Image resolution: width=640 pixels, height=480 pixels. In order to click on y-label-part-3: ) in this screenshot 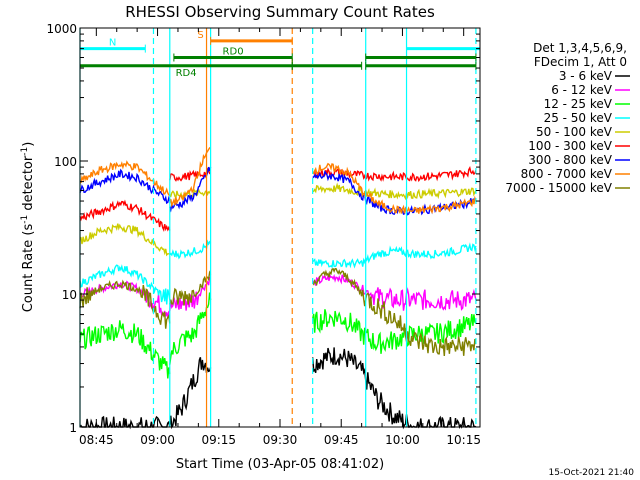, I will do `click(28, 144)`.